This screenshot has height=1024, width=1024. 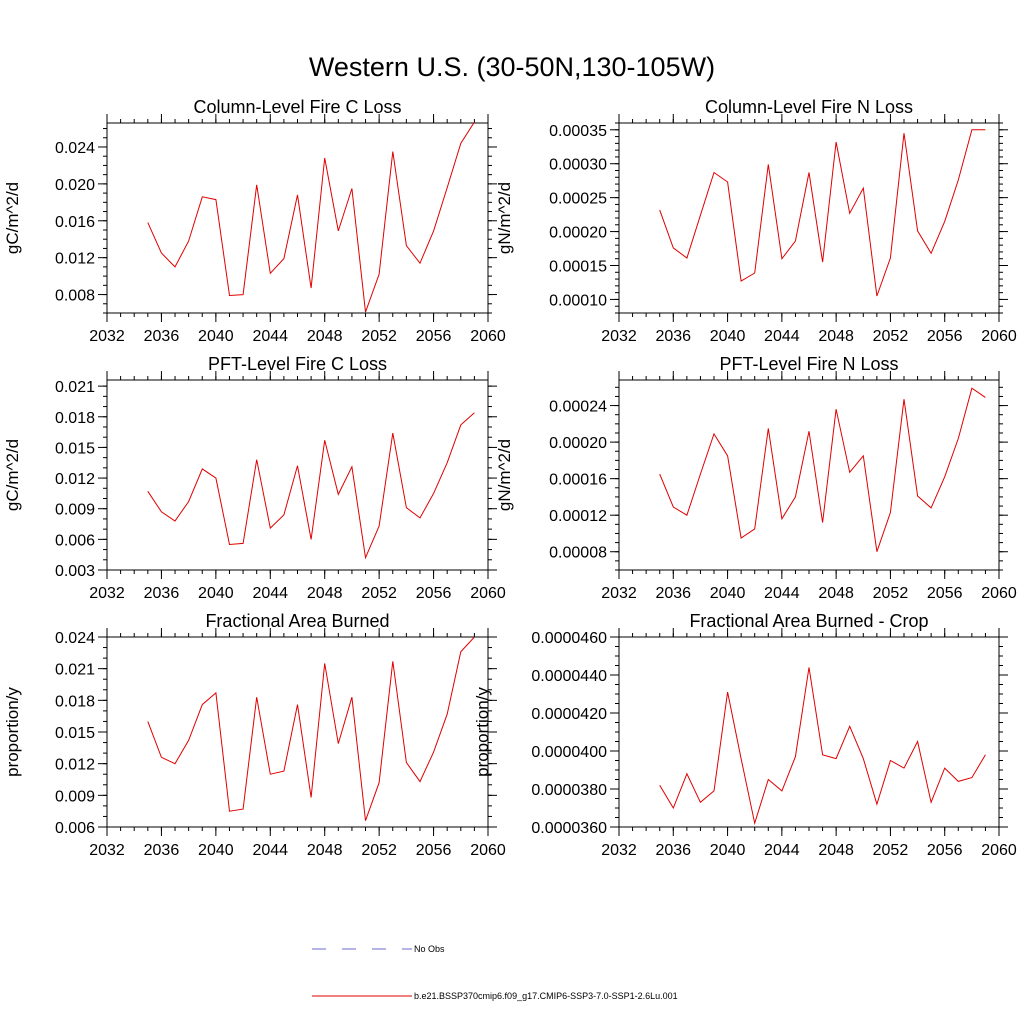 What do you see at coordinates (569, 714) in the screenshot?
I see `y-tick-label: 0.0000420` at bounding box center [569, 714].